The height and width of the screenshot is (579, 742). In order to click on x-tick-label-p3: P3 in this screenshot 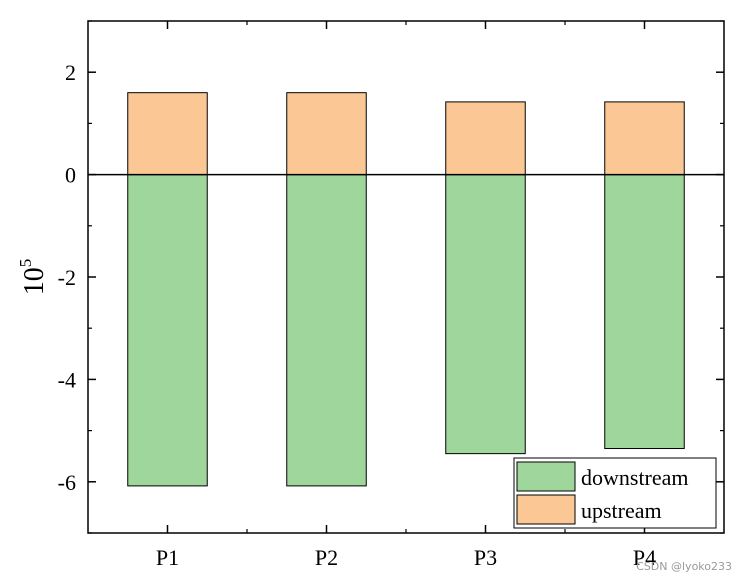, I will do `click(485, 557)`.